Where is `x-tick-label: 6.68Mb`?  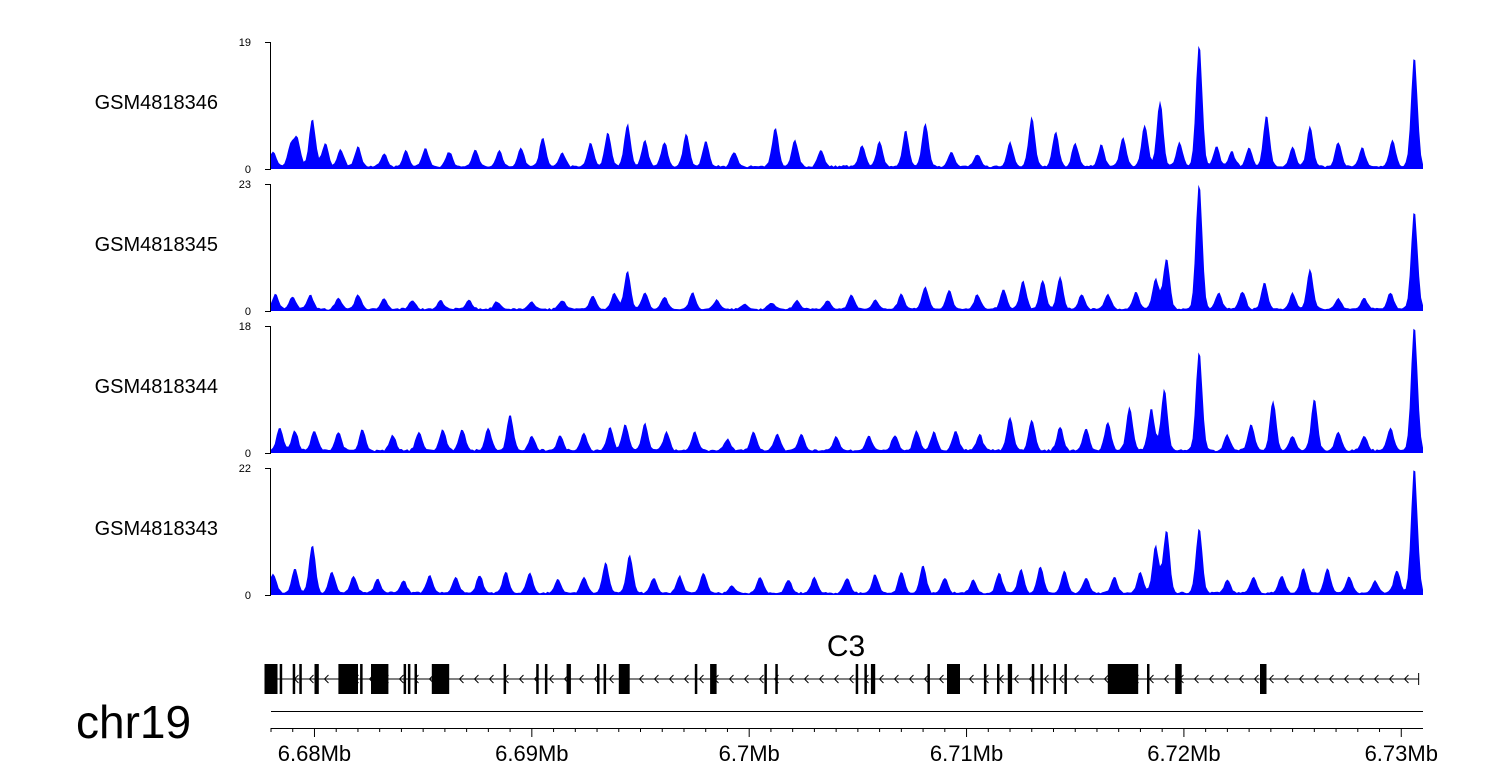 x-tick-label: 6.68Mb is located at coordinates (314, 753).